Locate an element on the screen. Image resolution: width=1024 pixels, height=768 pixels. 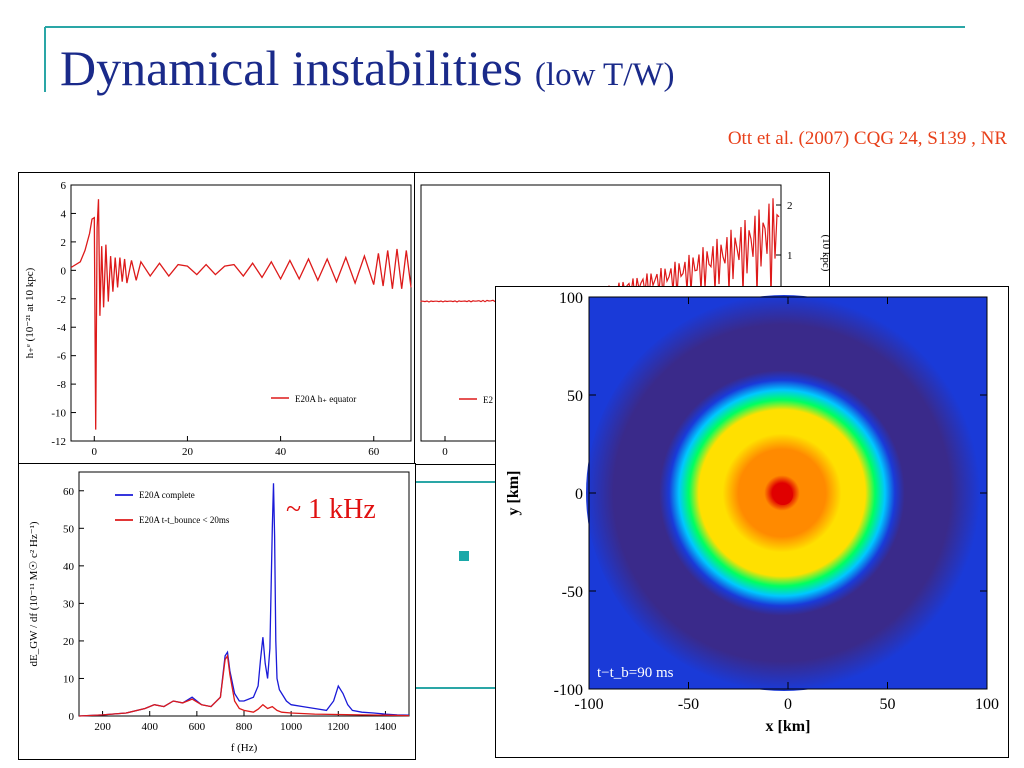
x-tick-label: 1200 is located at coordinates (338, 727).